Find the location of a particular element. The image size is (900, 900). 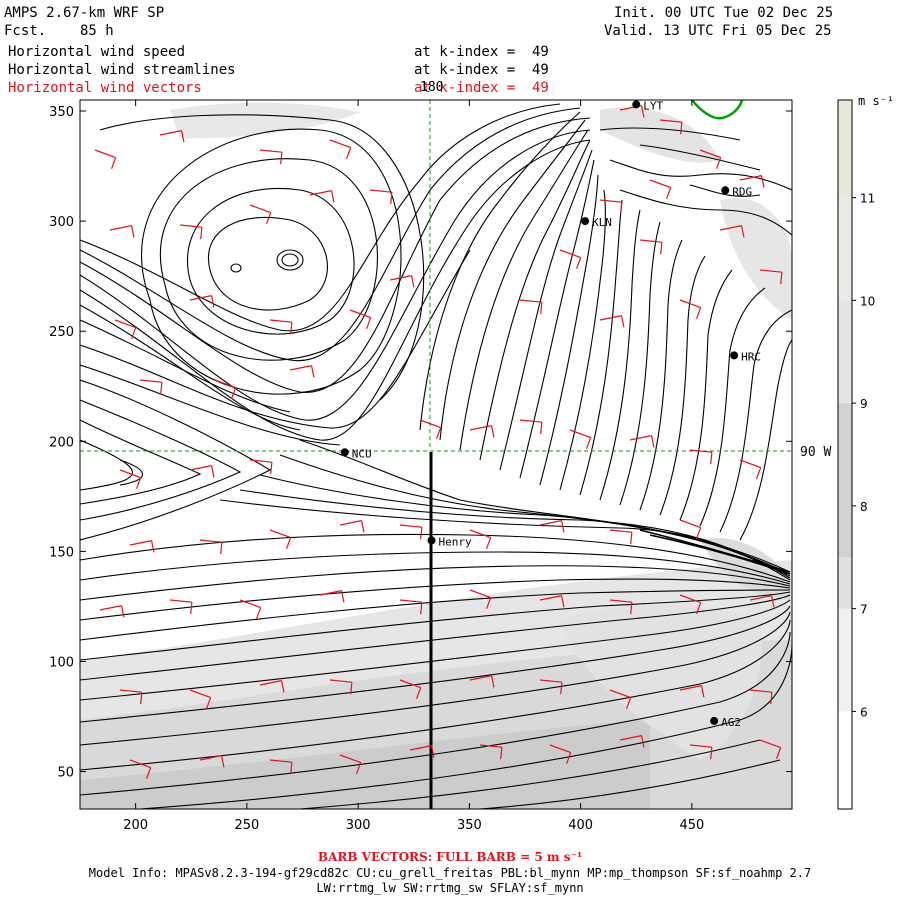

colorbar-label: 10 is located at coordinates (867, 301).